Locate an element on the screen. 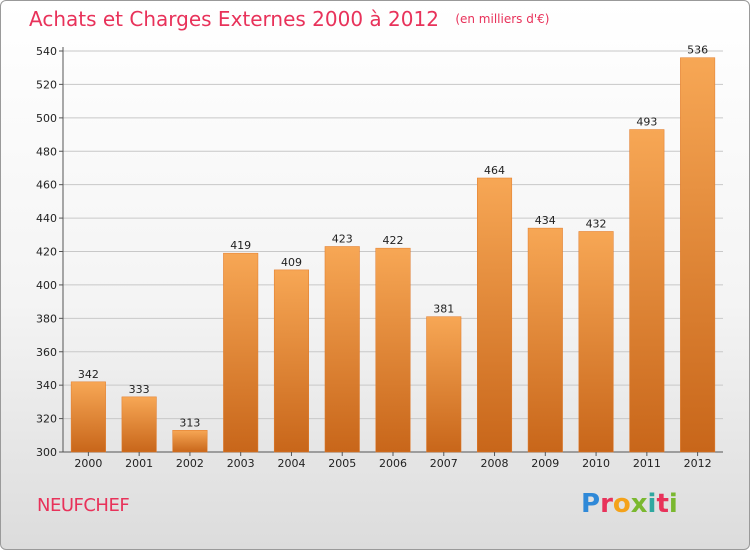  x-tick-label: 2002 is located at coordinates (190, 463).